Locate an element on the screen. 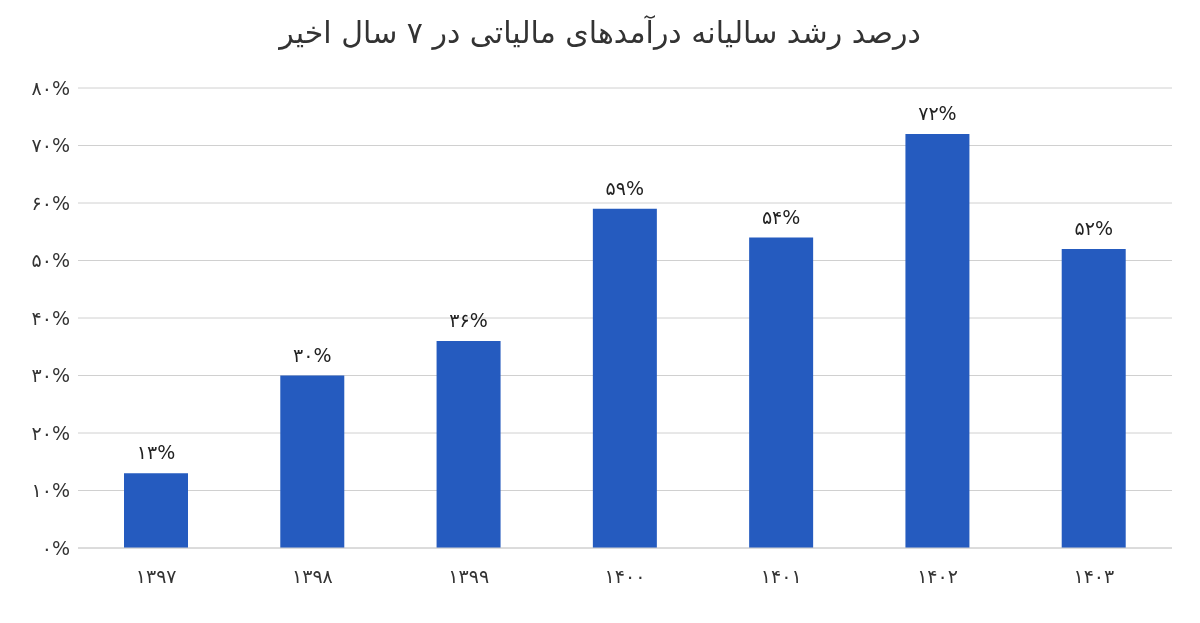 This screenshot has width=1200, height=623. y-tick-label: ۵۰% is located at coordinates (50, 260).